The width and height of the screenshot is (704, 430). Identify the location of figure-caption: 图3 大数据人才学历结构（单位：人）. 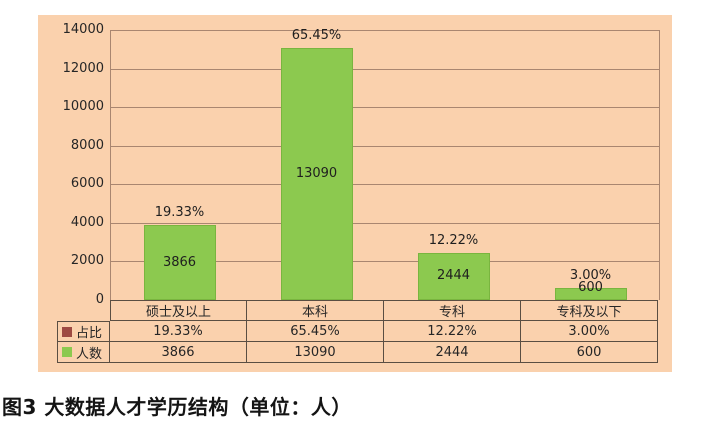
(177, 407).